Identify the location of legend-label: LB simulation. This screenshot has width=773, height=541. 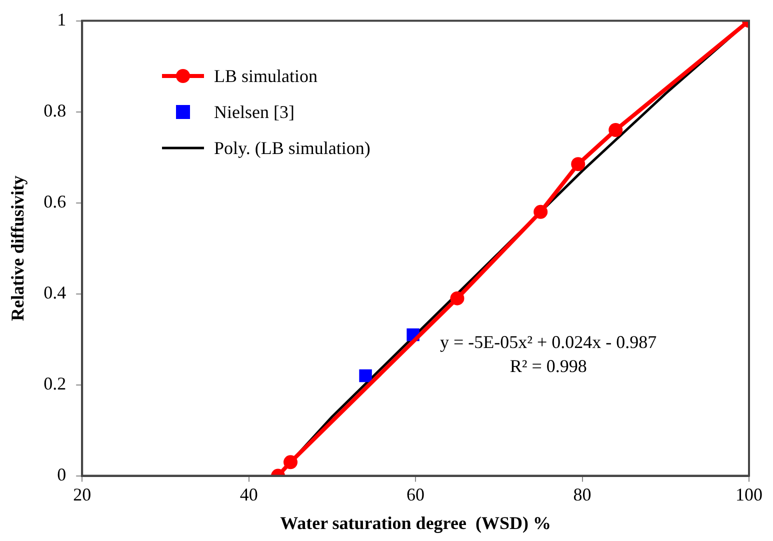
(266, 76).